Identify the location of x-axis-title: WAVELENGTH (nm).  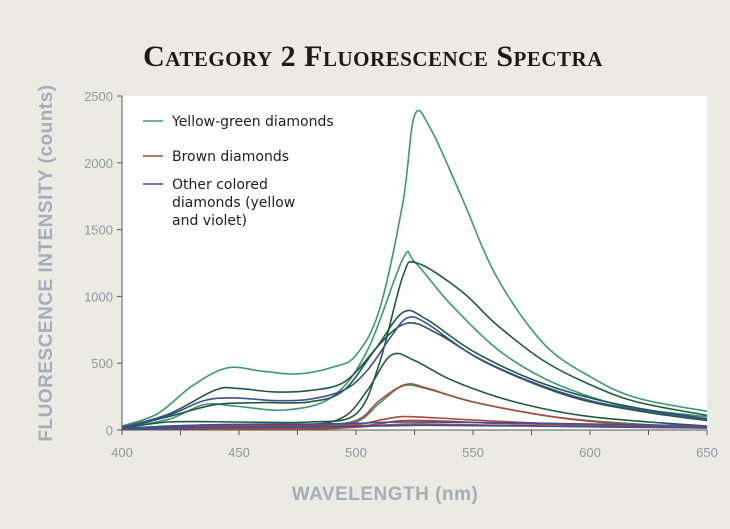
(385, 494).